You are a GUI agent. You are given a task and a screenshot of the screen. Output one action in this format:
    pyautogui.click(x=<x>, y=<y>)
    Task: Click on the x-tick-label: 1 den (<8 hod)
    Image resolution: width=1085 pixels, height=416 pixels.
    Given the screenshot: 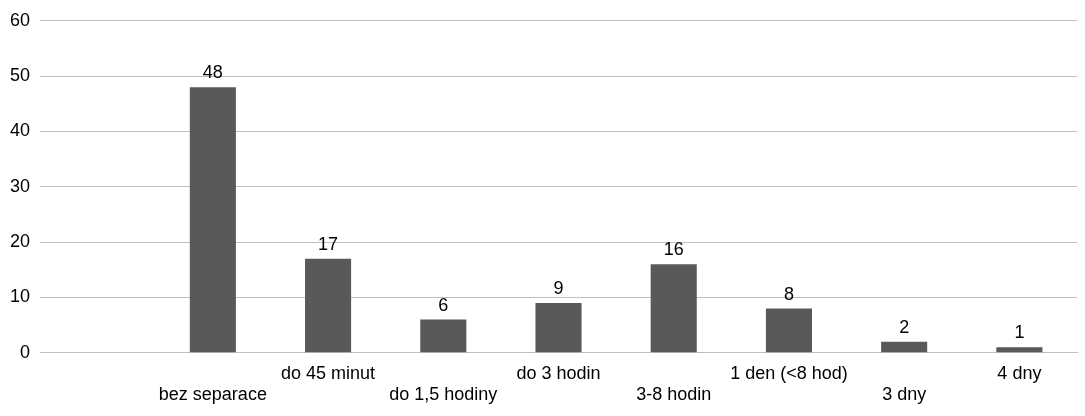 What is the action you would take?
    pyautogui.click(x=789, y=372)
    